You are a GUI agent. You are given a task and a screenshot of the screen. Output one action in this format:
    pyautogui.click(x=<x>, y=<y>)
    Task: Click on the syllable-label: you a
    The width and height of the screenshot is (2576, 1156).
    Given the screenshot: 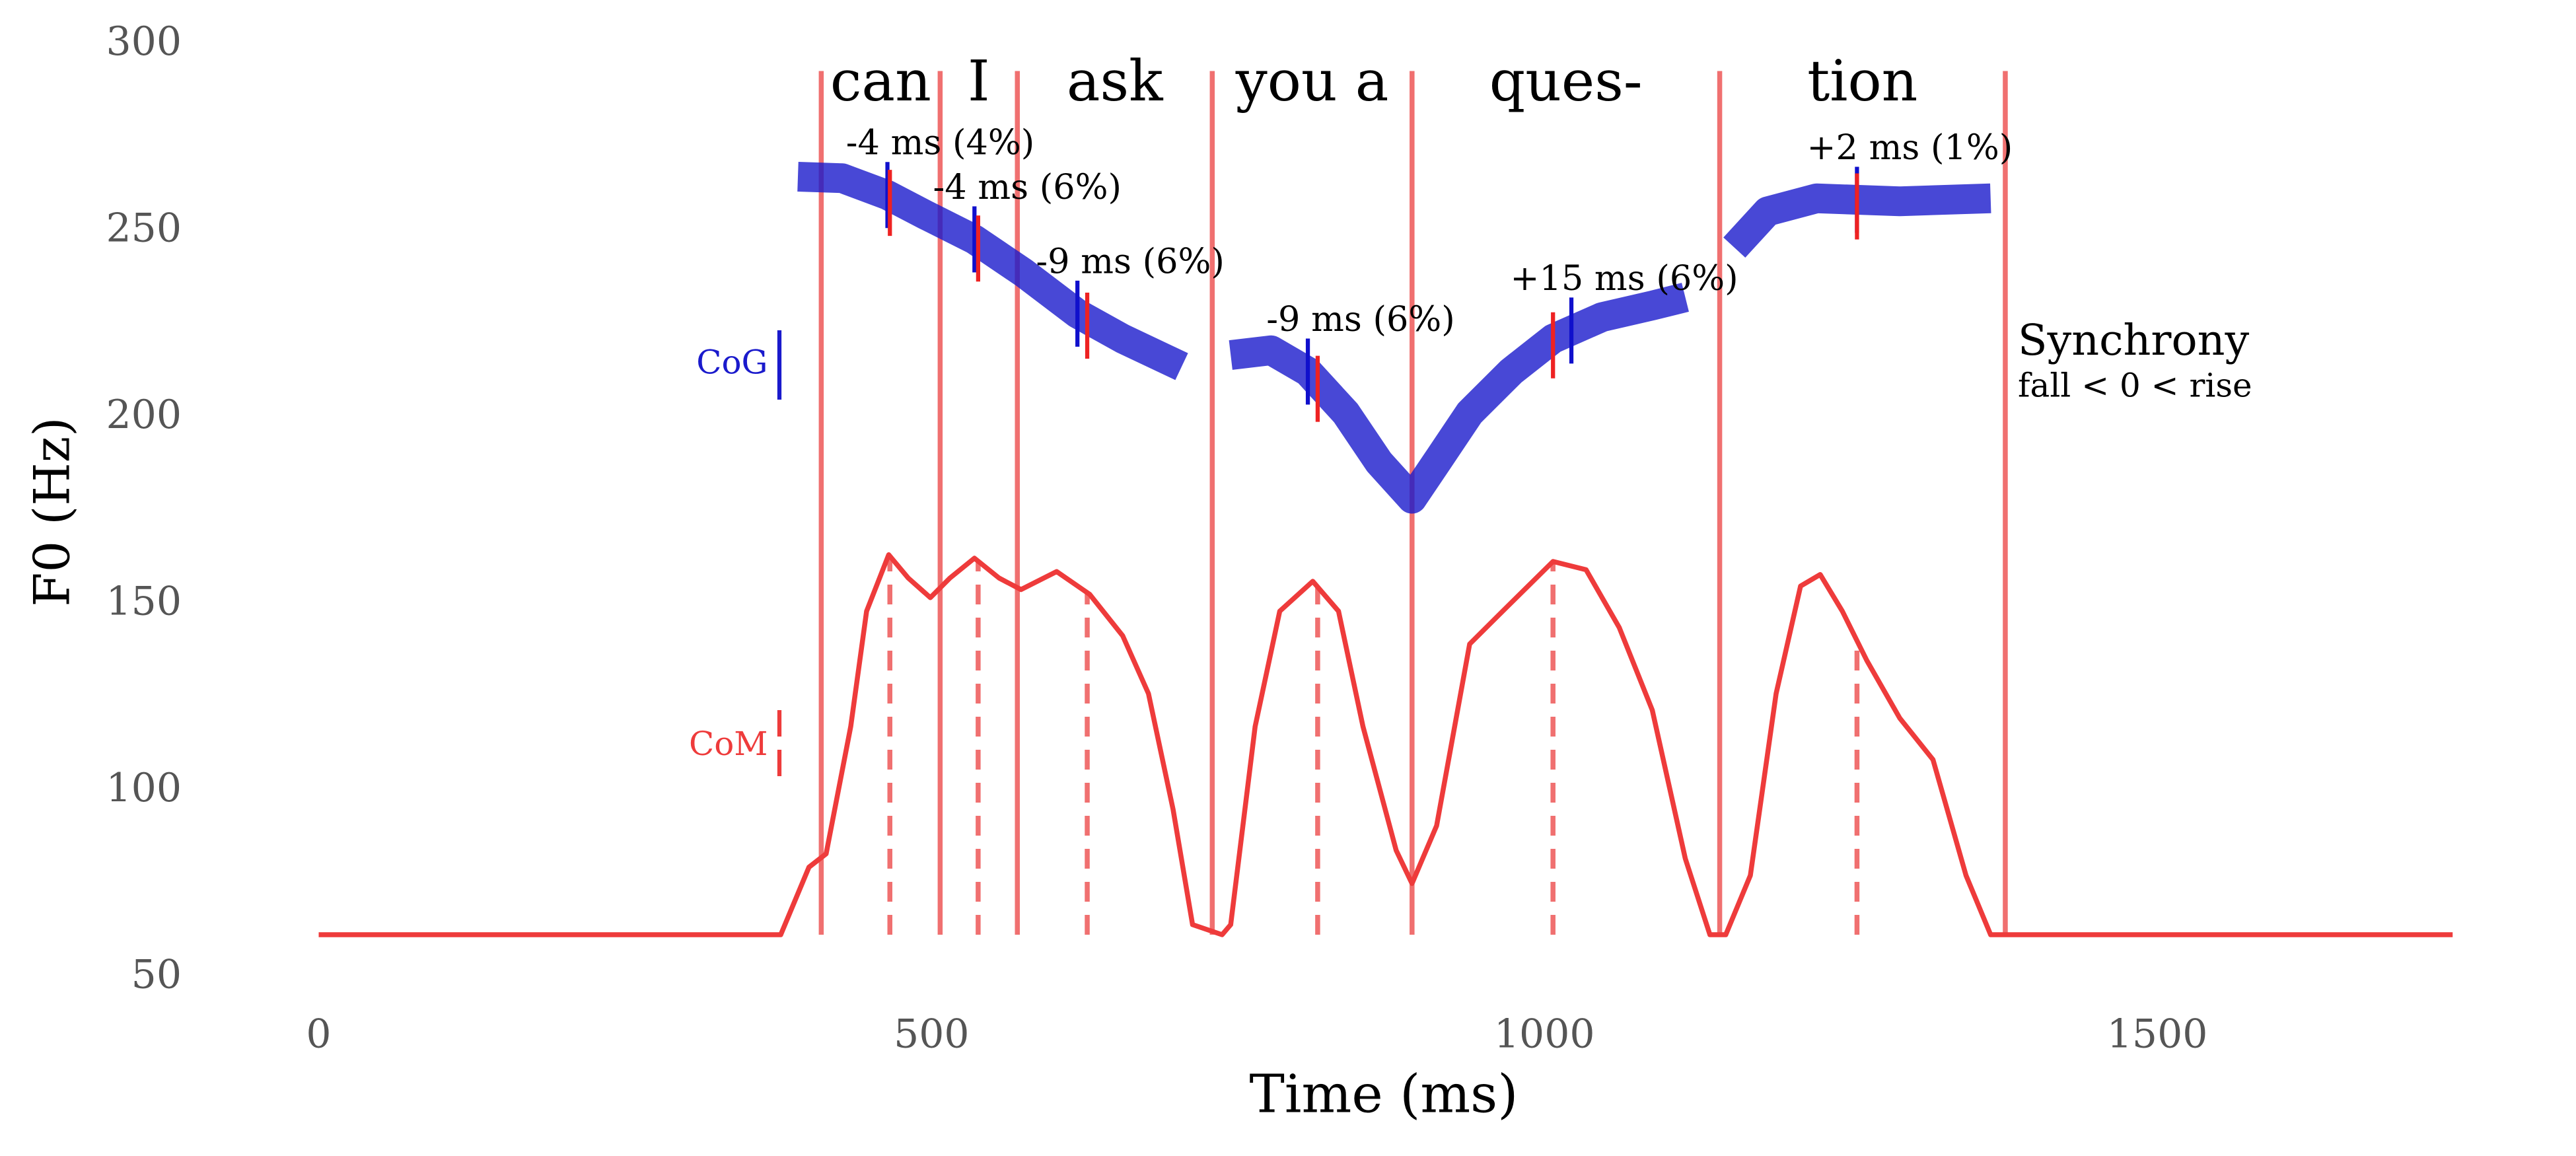 What is the action you would take?
    pyautogui.click(x=1312, y=81)
    